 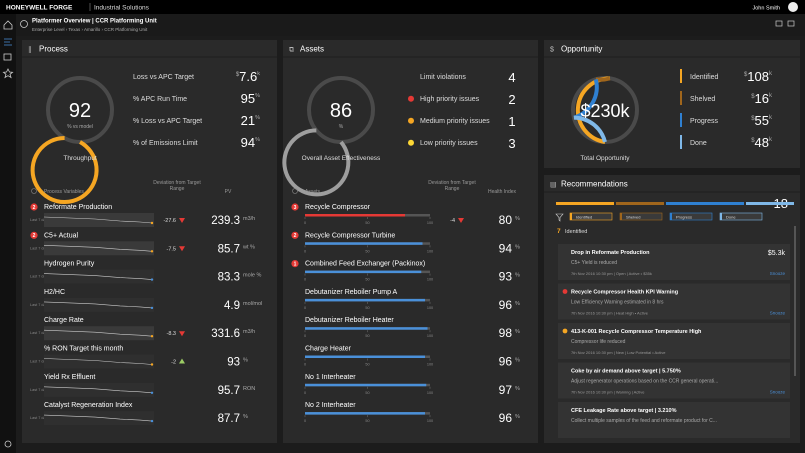 What do you see at coordinates (779, 23) in the screenshot?
I see `window-icon` at bounding box center [779, 23].